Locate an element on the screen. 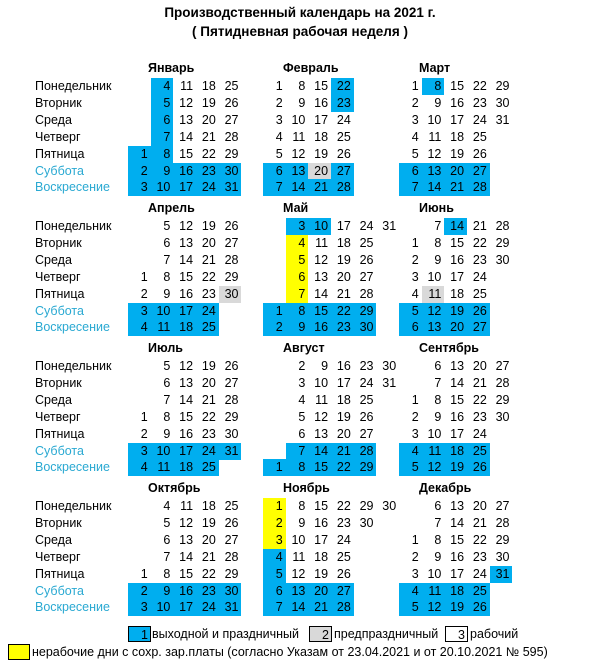 The width and height of the screenshot is (600, 668). day-cell: 24 is located at coordinates (479, 119).